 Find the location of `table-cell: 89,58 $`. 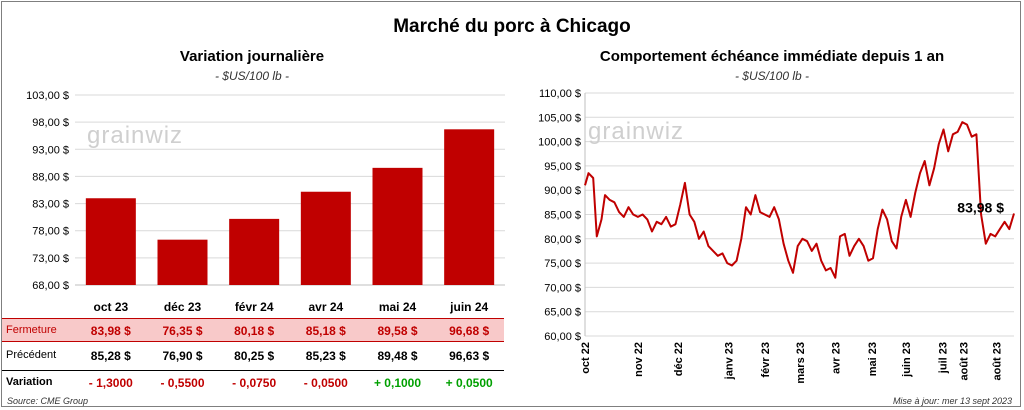

table-cell: 89,58 $ is located at coordinates (397, 331).